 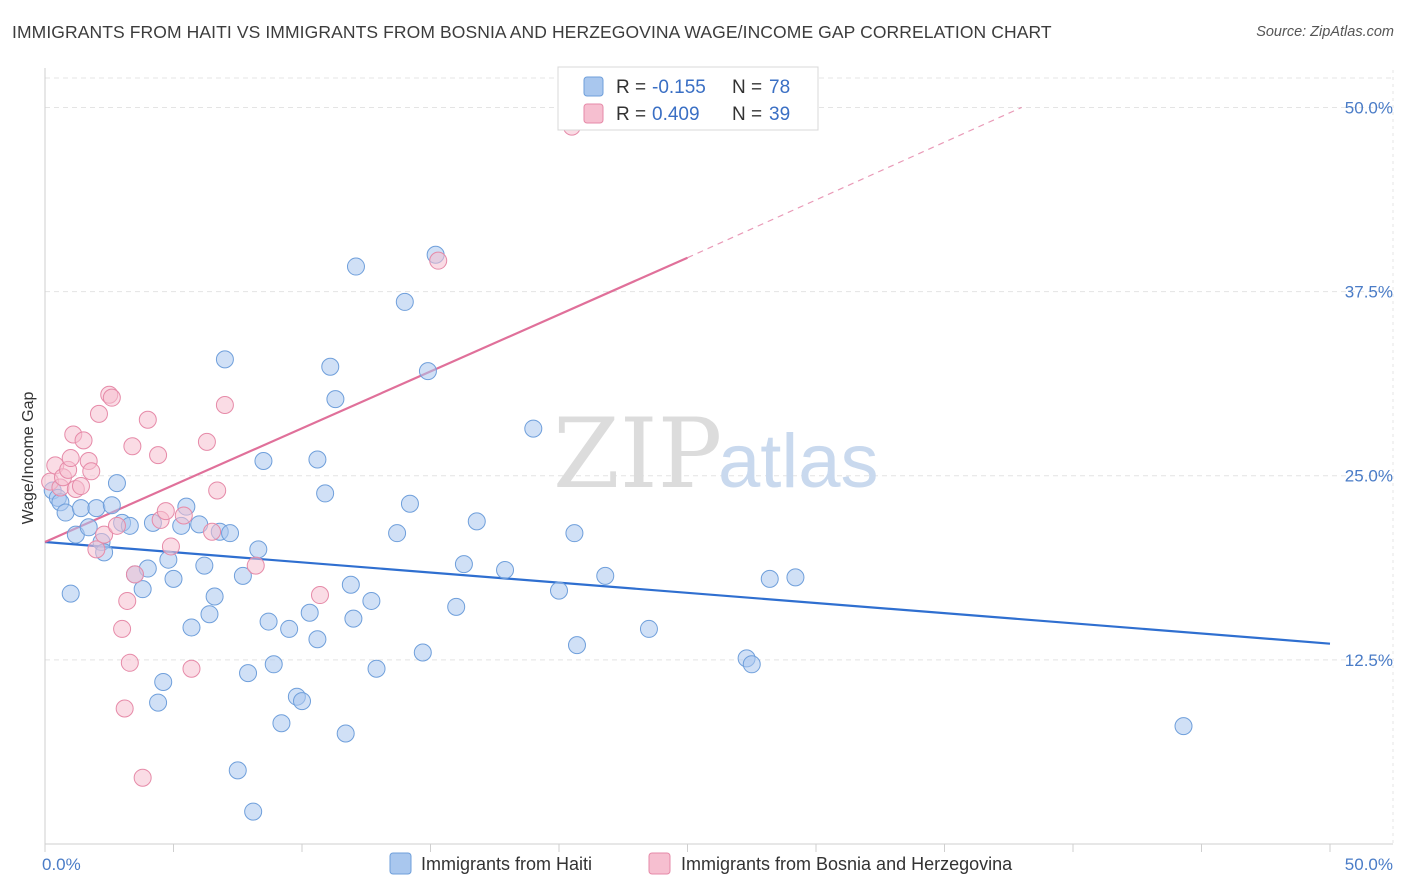 What do you see at coordinates (1325, 32) in the screenshot?
I see `source-credit: Source: ZipAtlas.com` at bounding box center [1325, 32].